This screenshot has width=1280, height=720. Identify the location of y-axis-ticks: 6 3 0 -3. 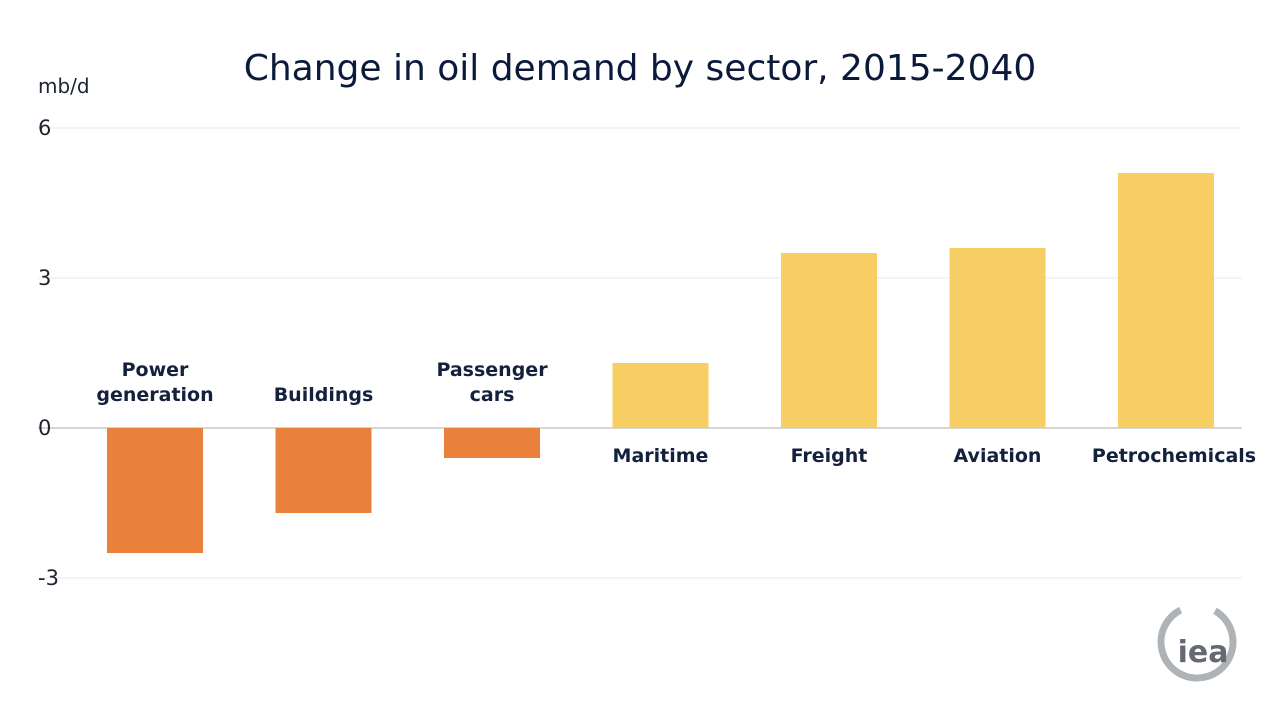
(48, 353).